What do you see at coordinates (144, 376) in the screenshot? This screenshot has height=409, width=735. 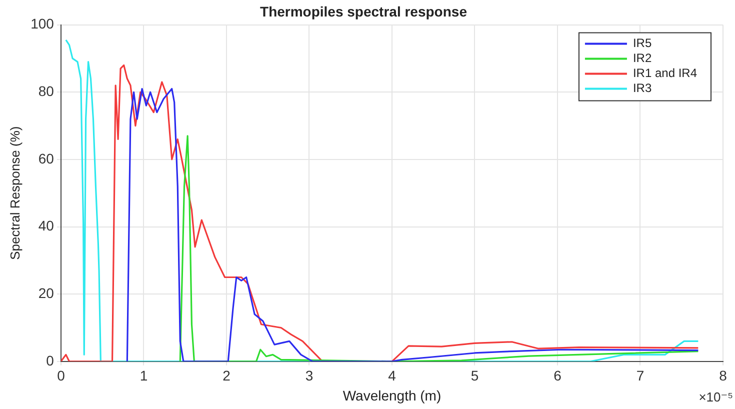 I see `x-tick-label: 1` at bounding box center [144, 376].